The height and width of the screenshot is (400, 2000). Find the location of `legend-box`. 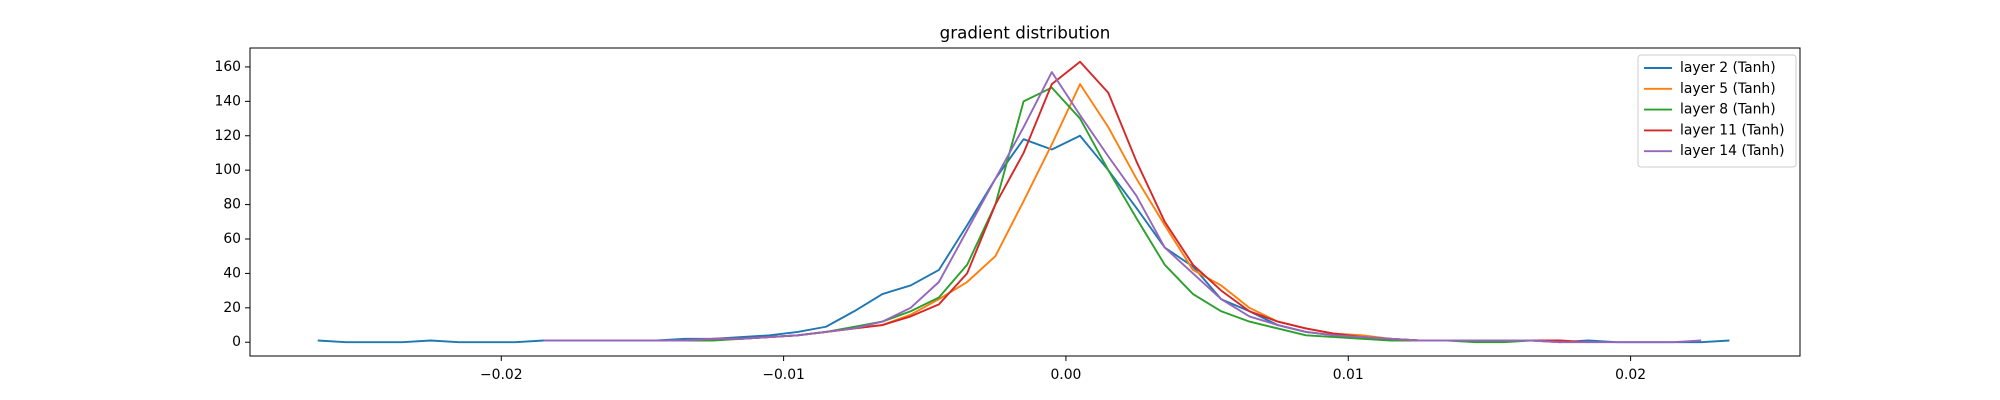

legend-box is located at coordinates (1717, 111).